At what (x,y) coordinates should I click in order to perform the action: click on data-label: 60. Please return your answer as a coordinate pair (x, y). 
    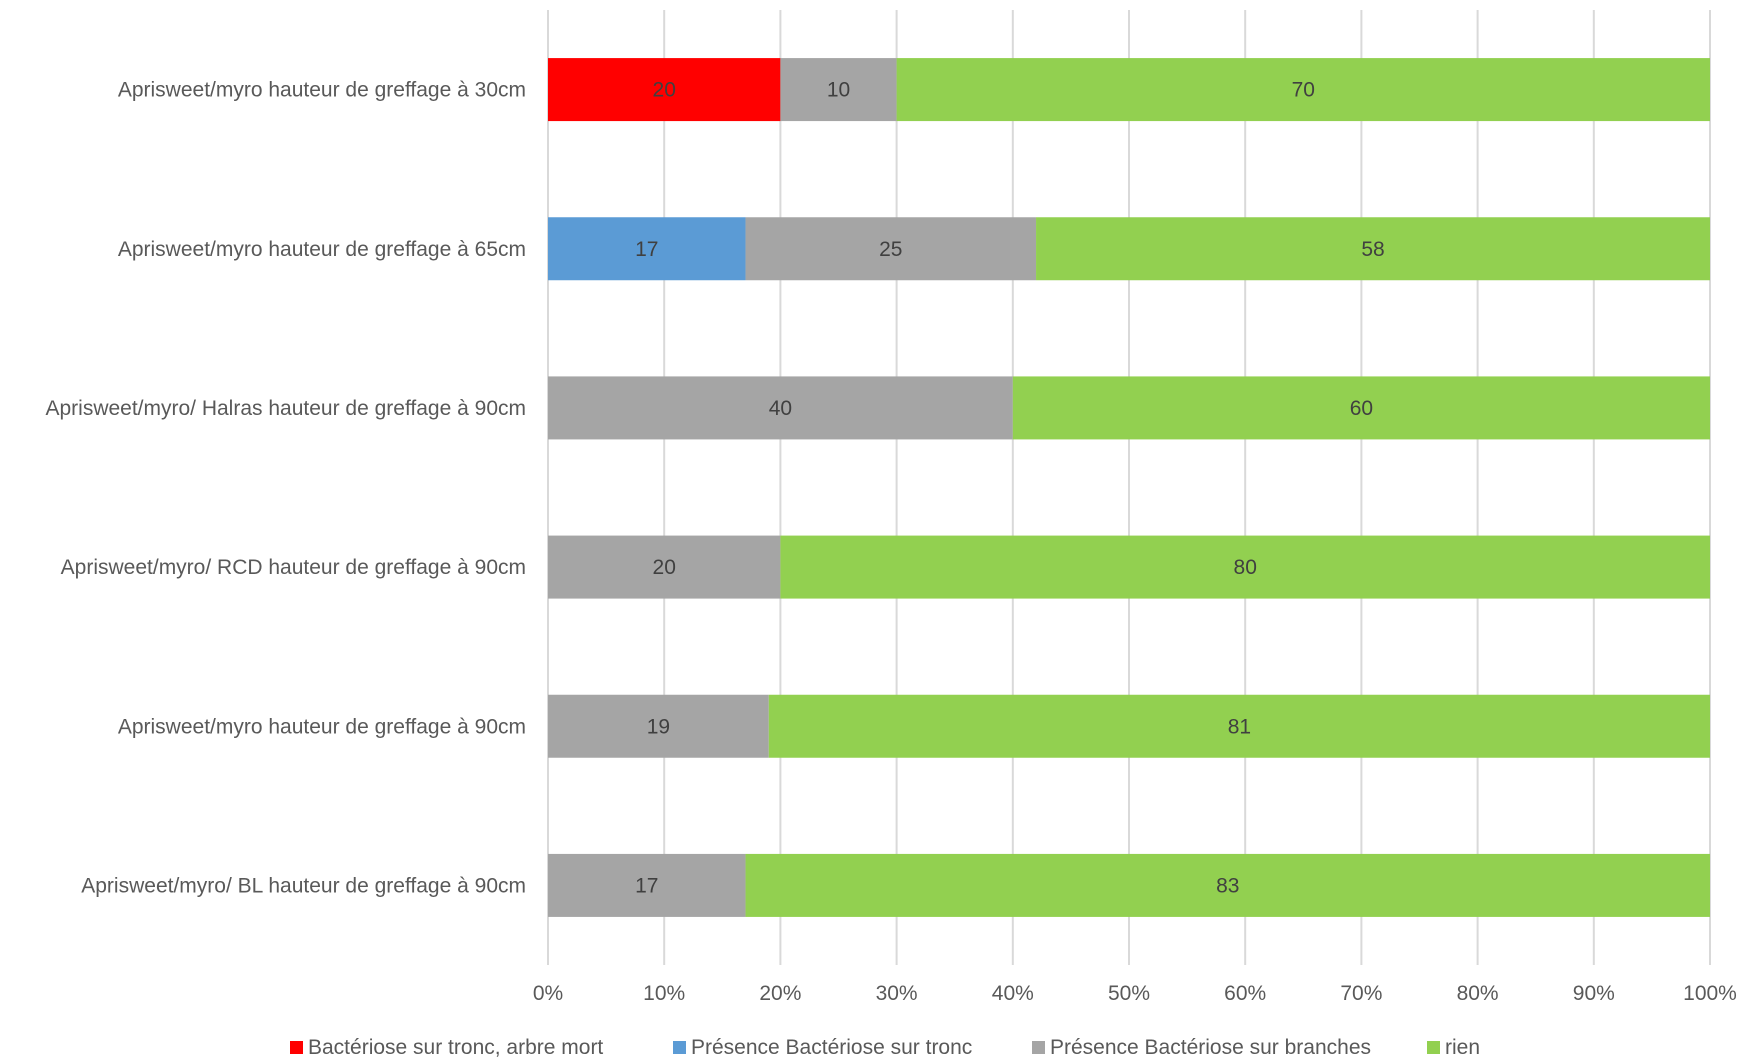
    Looking at the image, I should click on (1361, 408).